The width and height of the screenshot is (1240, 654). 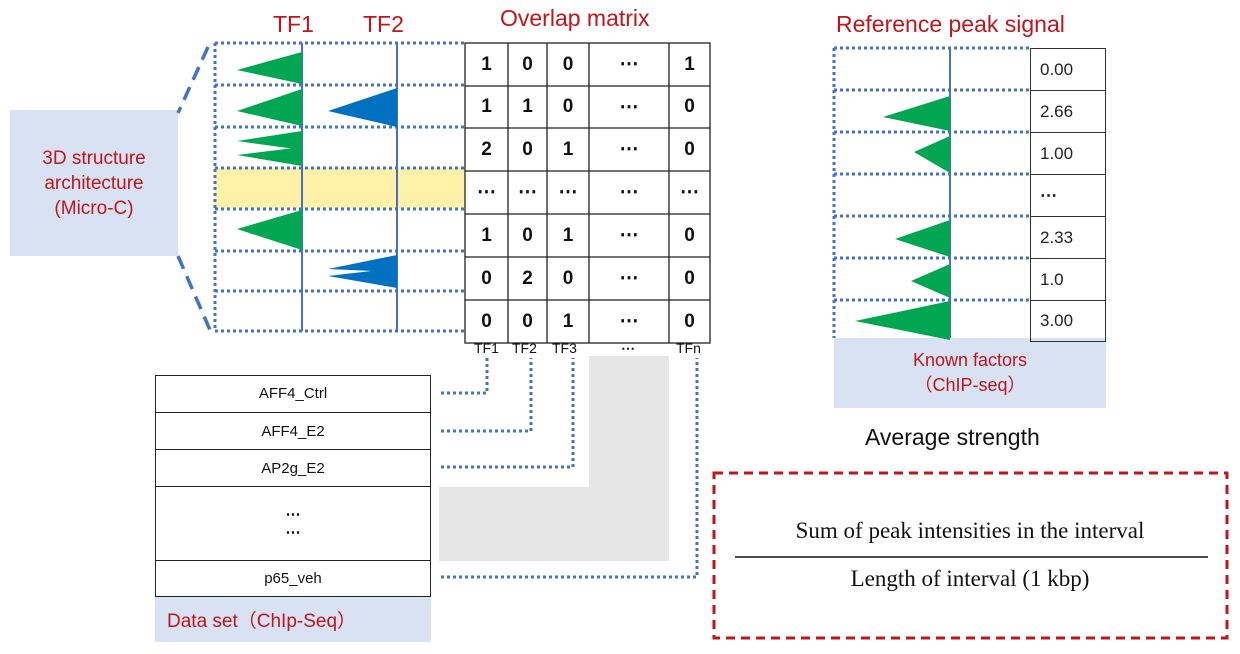 What do you see at coordinates (1068, 153) in the screenshot?
I see `reference-value-cell: 1.00` at bounding box center [1068, 153].